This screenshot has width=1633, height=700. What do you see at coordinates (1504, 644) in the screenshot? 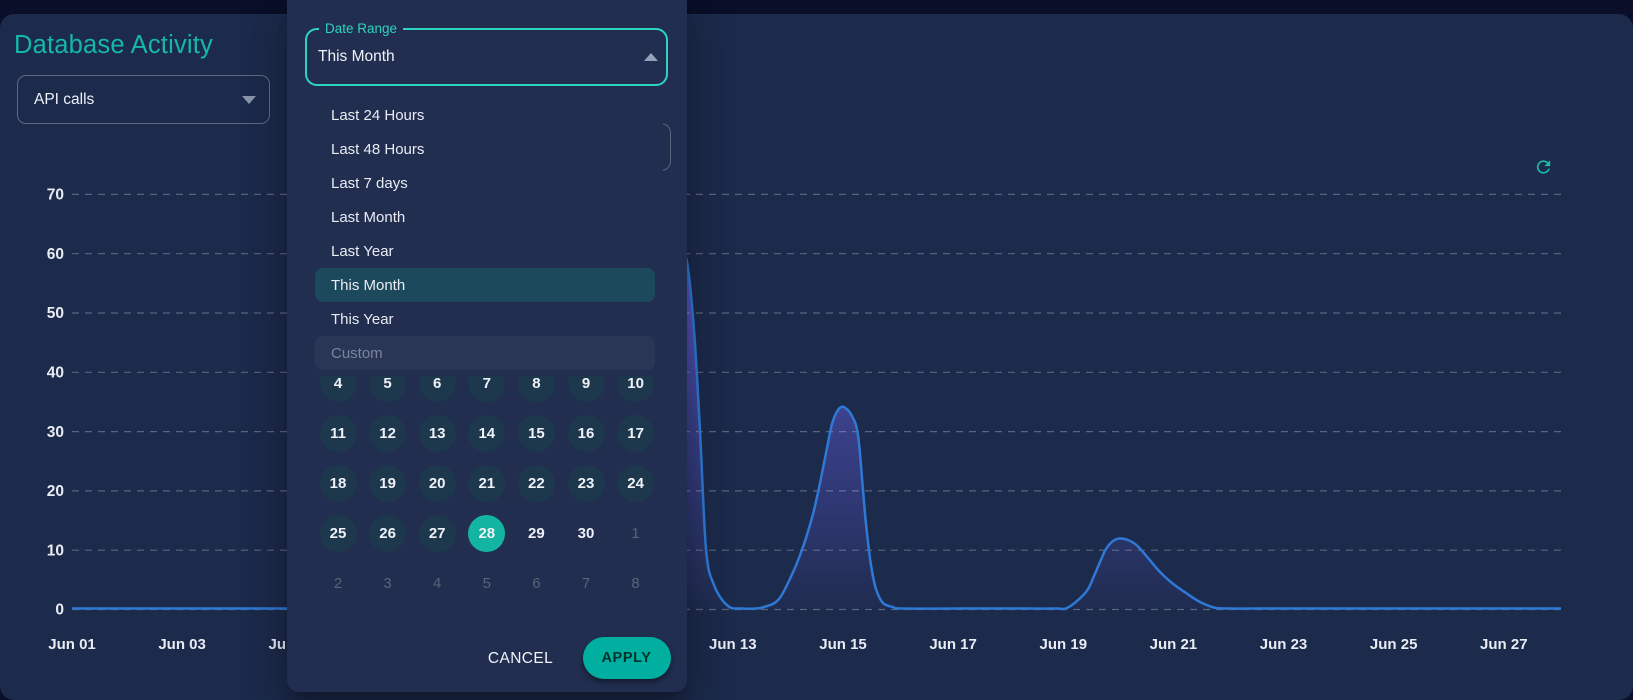
I see `svg-text: Jun 27` at bounding box center [1504, 644].